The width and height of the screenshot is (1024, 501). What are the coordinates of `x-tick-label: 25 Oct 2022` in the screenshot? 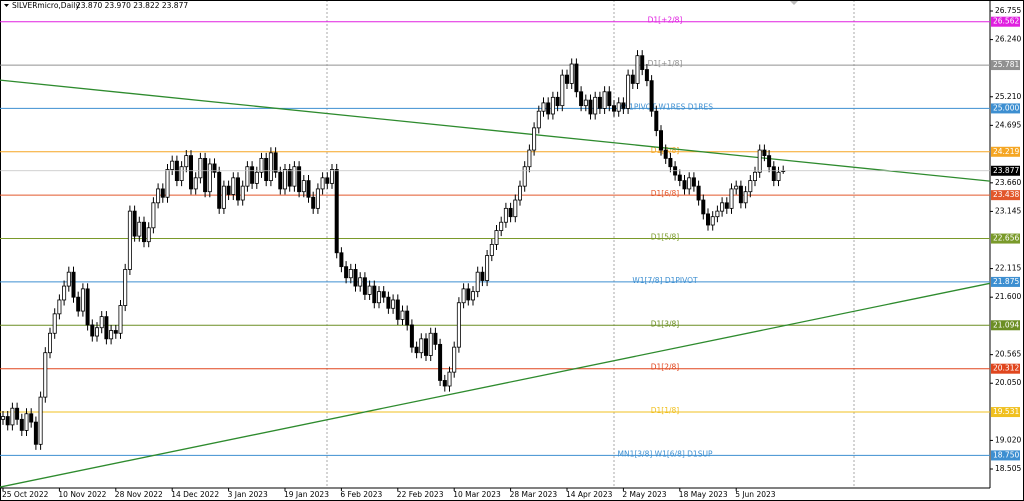 It's located at (25, 494).